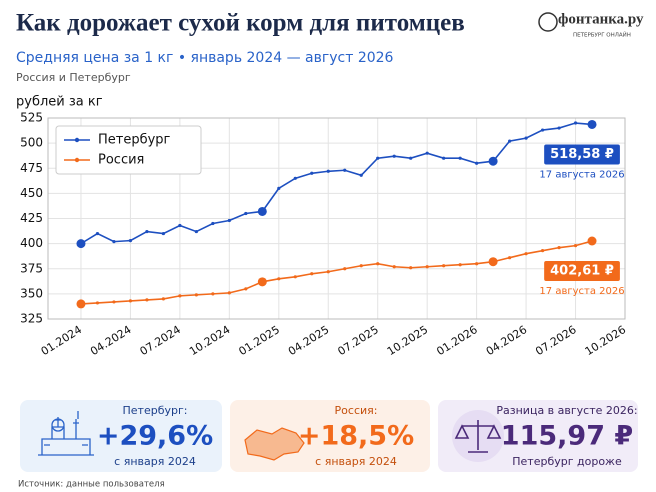 This screenshot has width=656, height=492. Describe the element at coordinates (602, 35) in the screenshot. I see `logo-tagline: ПЕТЕРБУРГ ОНЛАЙН` at that location.